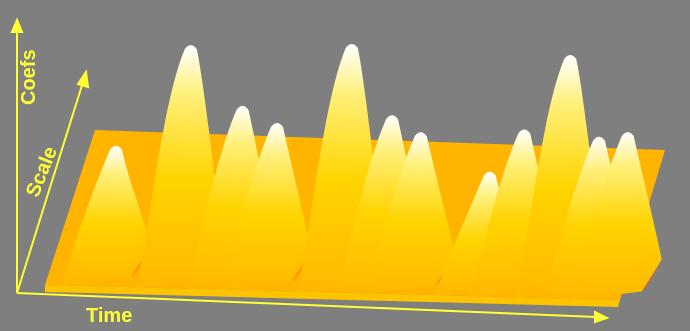  I want to click on coefs-axis-arrow, so click(17, 25).